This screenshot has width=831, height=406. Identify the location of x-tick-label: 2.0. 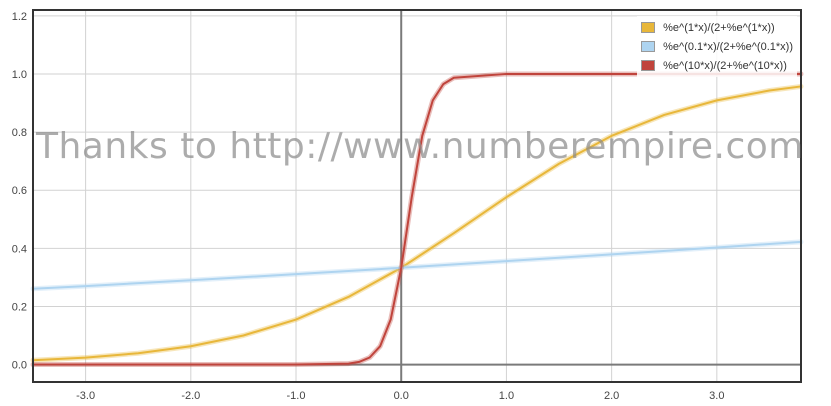
(611, 396).